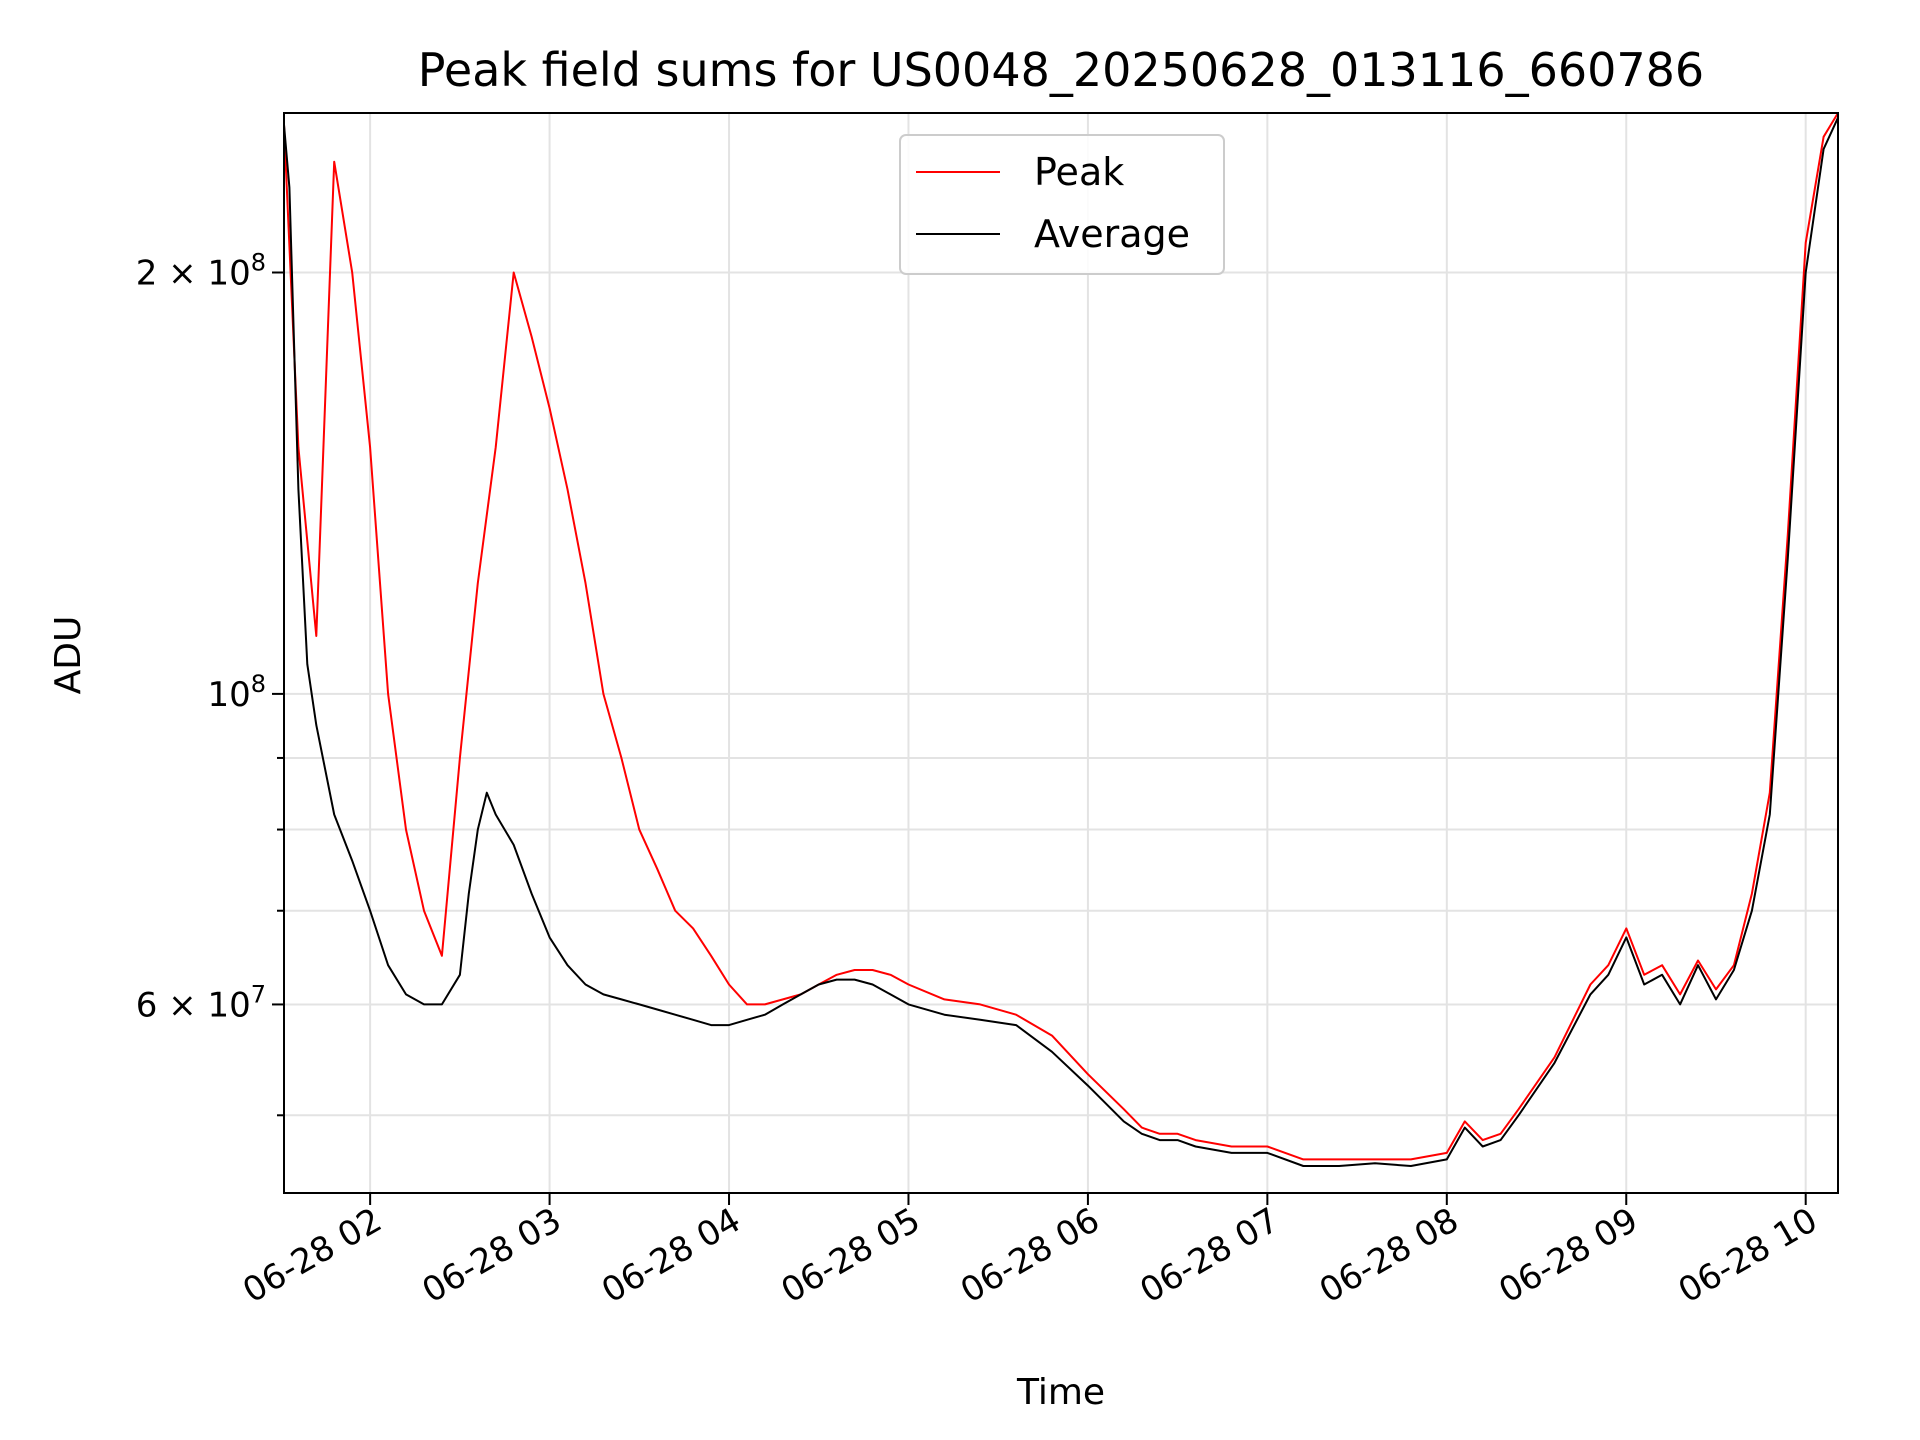  I want to click on legend-average-label: Average, so click(1112, 234).